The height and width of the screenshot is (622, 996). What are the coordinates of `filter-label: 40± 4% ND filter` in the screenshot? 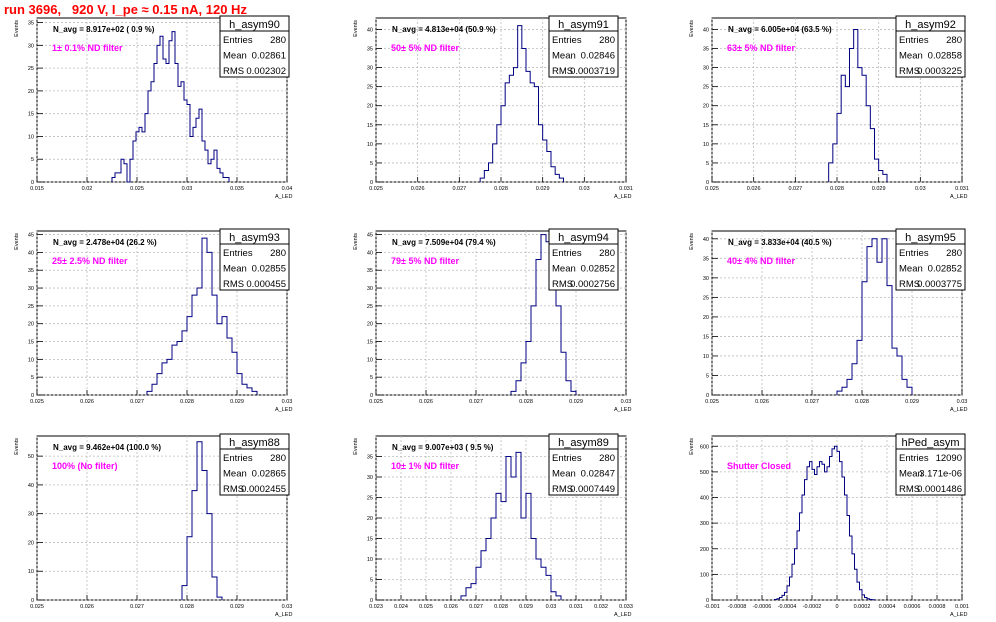 It's located at (761, 261).